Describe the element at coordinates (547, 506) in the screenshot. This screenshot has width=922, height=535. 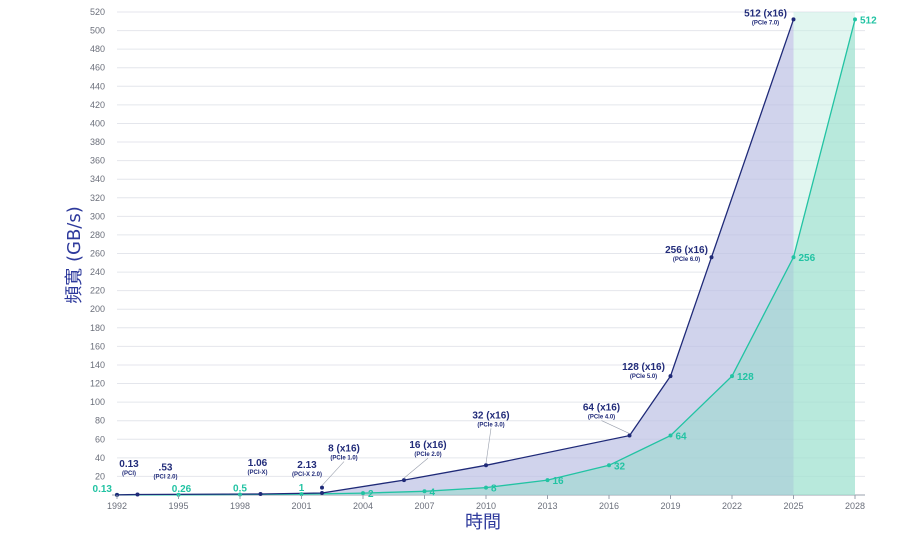
I see `x-tick-label: 2013` at that location.